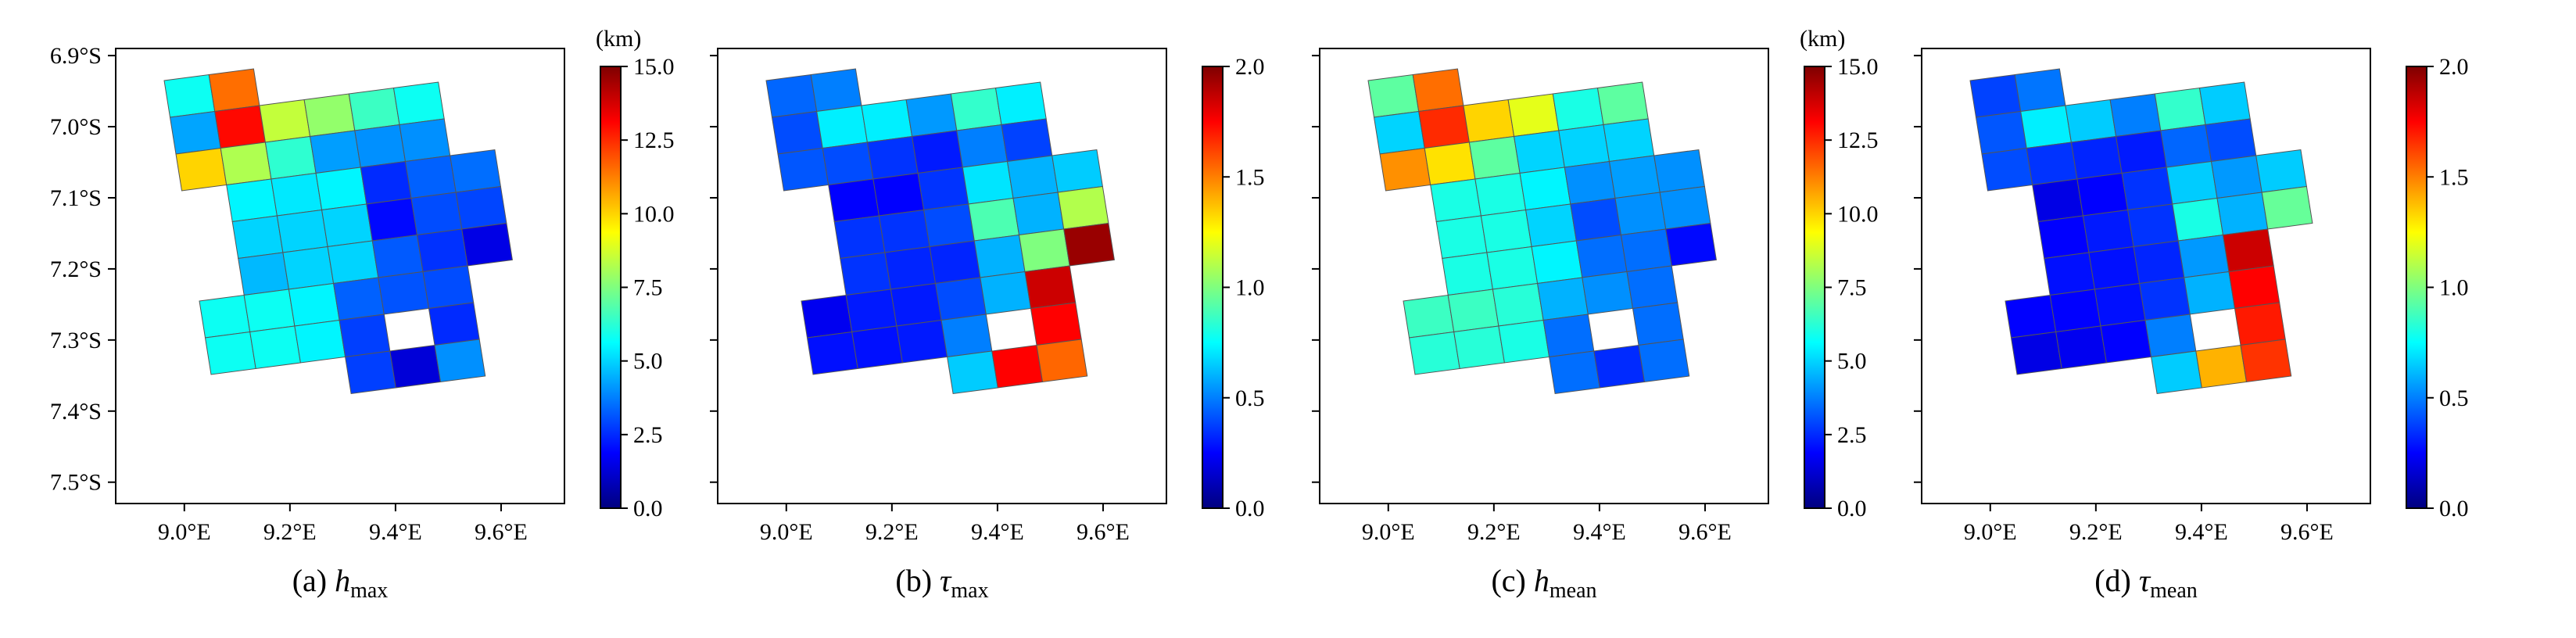 This screenshot has height=638, width=2576. What do you see at coordinates (2454, 67) in the screenshot?
I see `colorbar-tick-label: 2.0` at bounding box center [2454, 67].